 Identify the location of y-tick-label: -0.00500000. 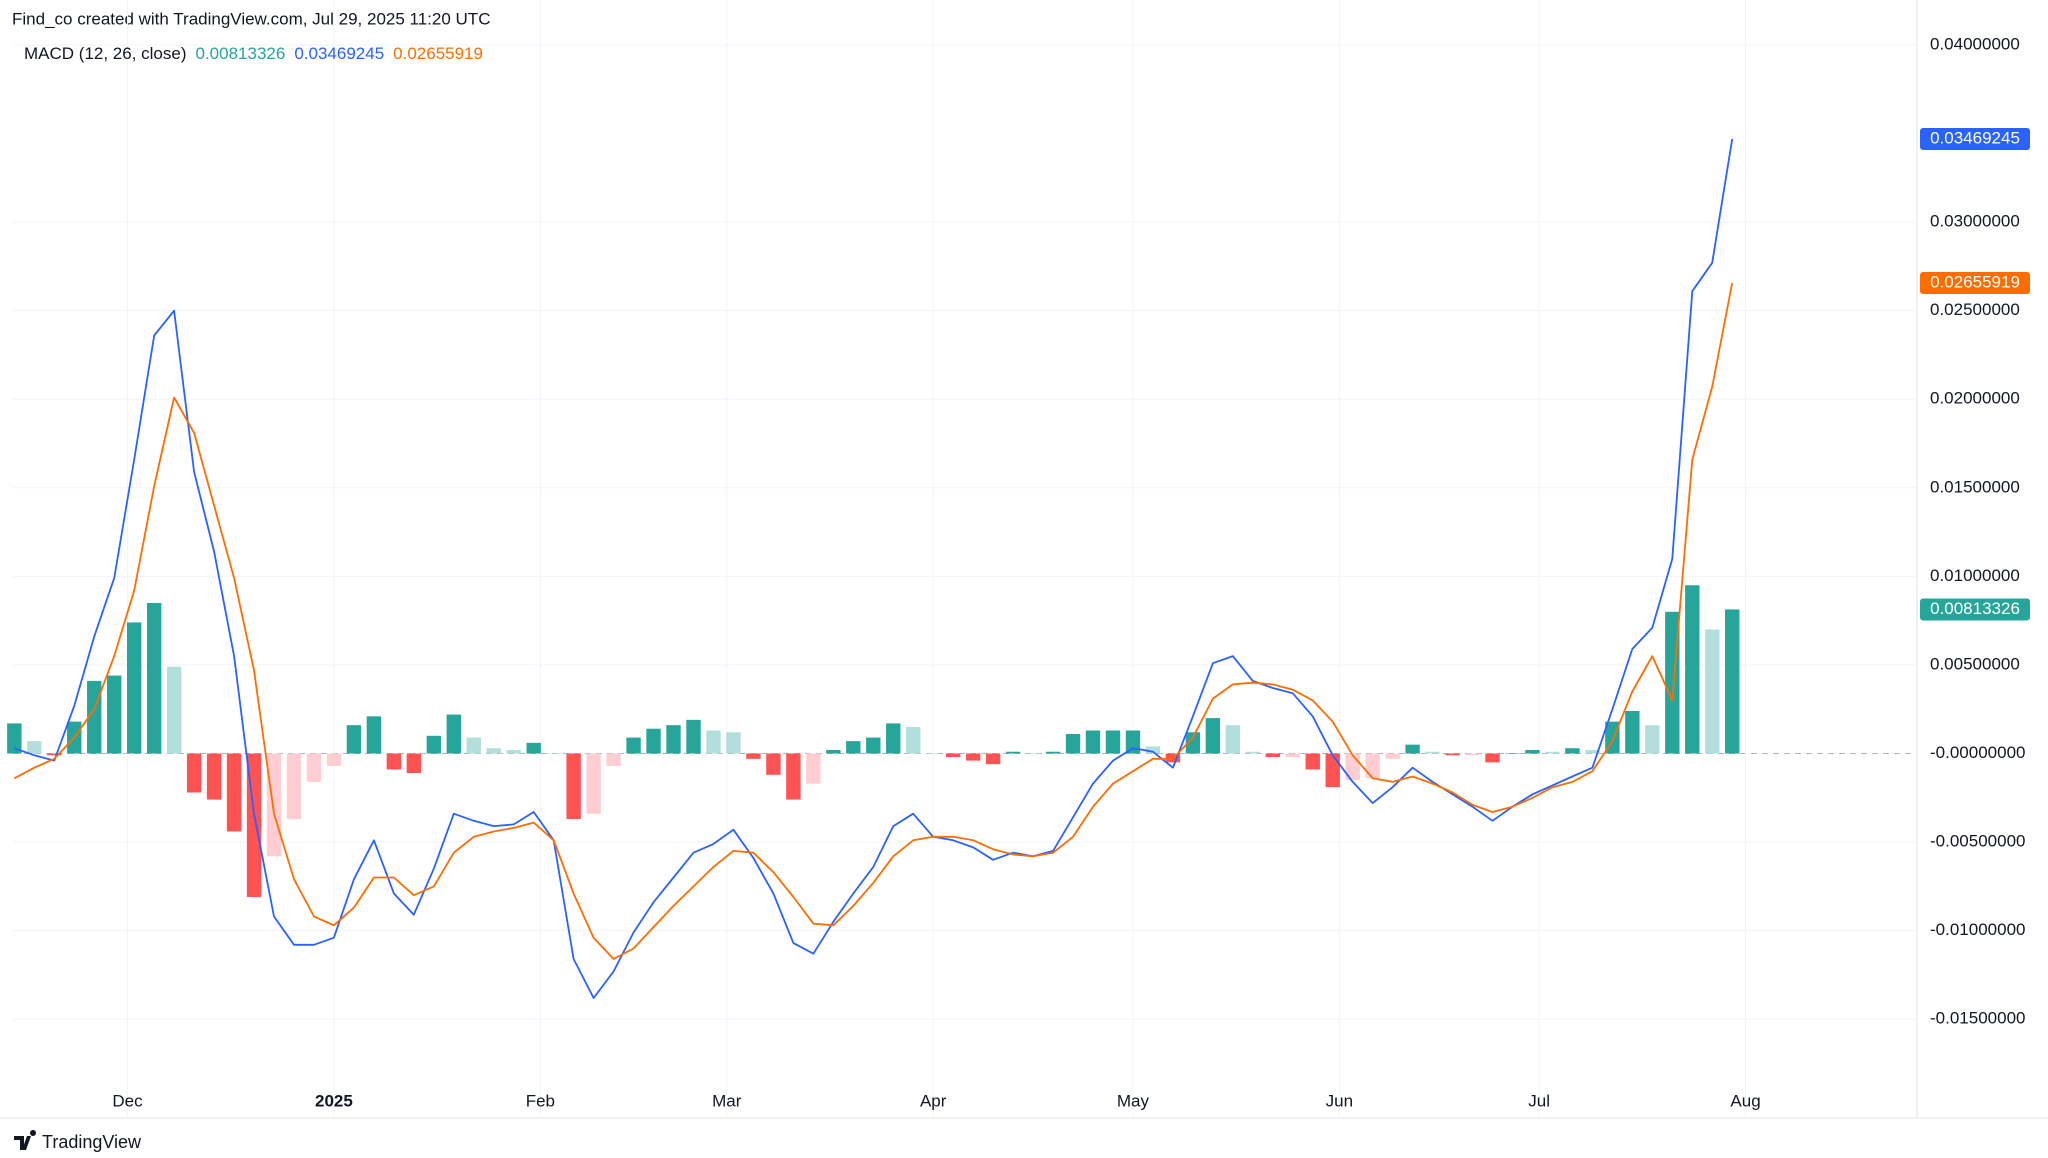
(1977, 841).